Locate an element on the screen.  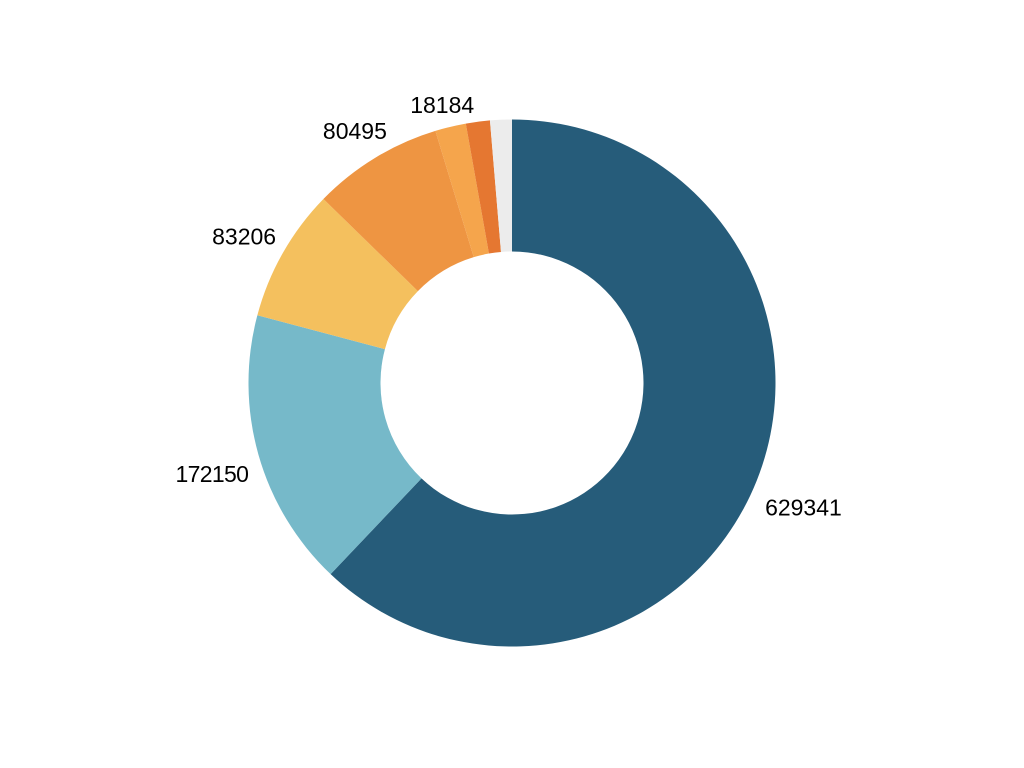
svg-text: 629341 is located at coordinates (803, 507).